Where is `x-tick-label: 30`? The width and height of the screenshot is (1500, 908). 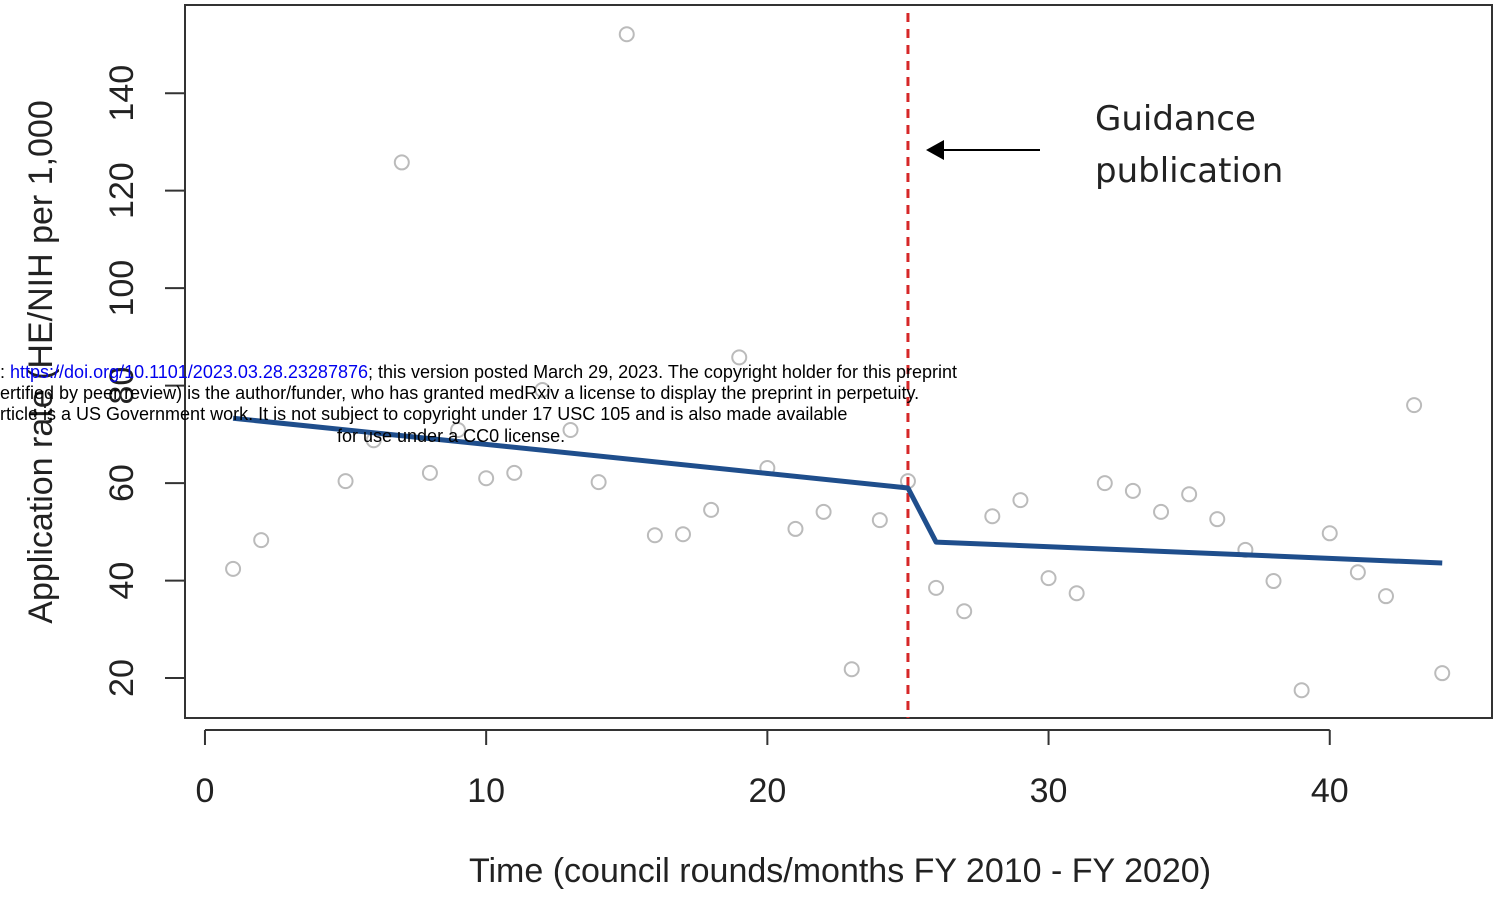
x-tick-label: 30 is located at coordinates (1049, 791).